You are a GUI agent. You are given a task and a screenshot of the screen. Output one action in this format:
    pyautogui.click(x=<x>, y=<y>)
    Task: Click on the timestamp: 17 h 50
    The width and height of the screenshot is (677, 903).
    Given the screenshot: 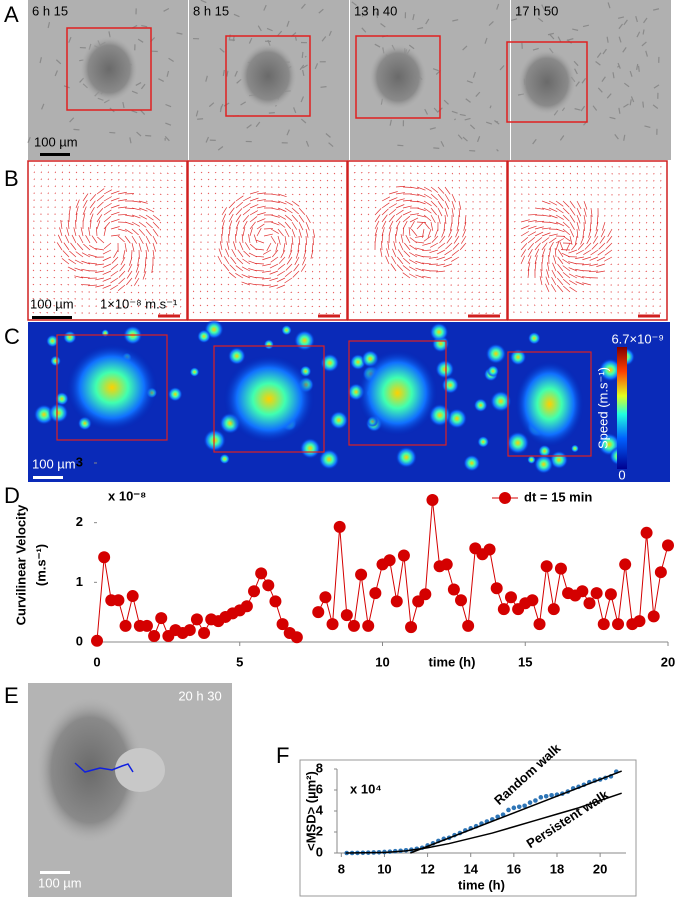 What is the action you would take?
    pyautogui.click(x=536, y=10)
    